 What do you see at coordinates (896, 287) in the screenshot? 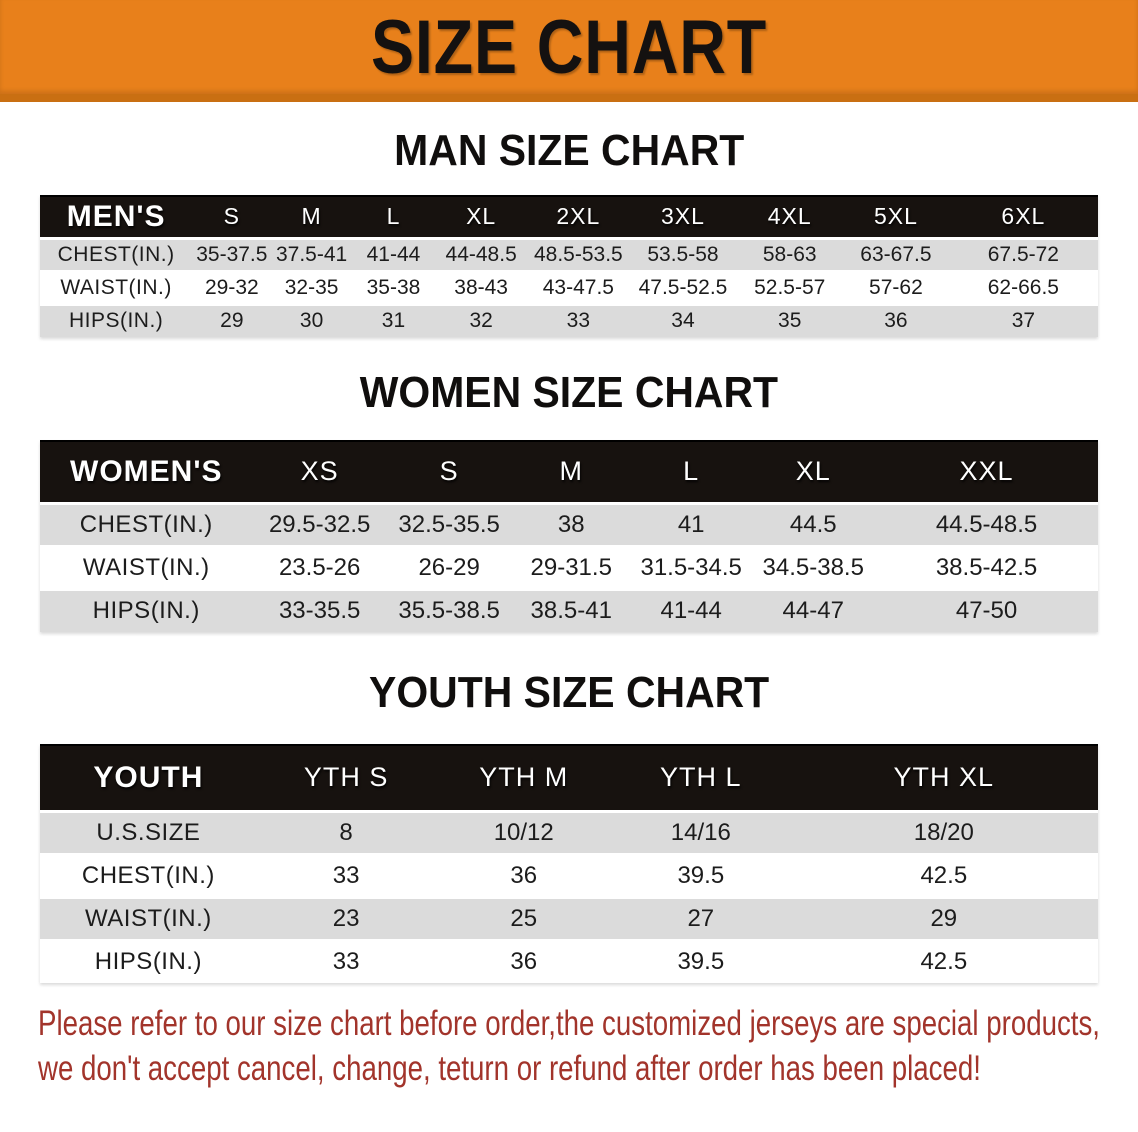
I see `measurement-value: 57-62` at bounding box center [896, 287].